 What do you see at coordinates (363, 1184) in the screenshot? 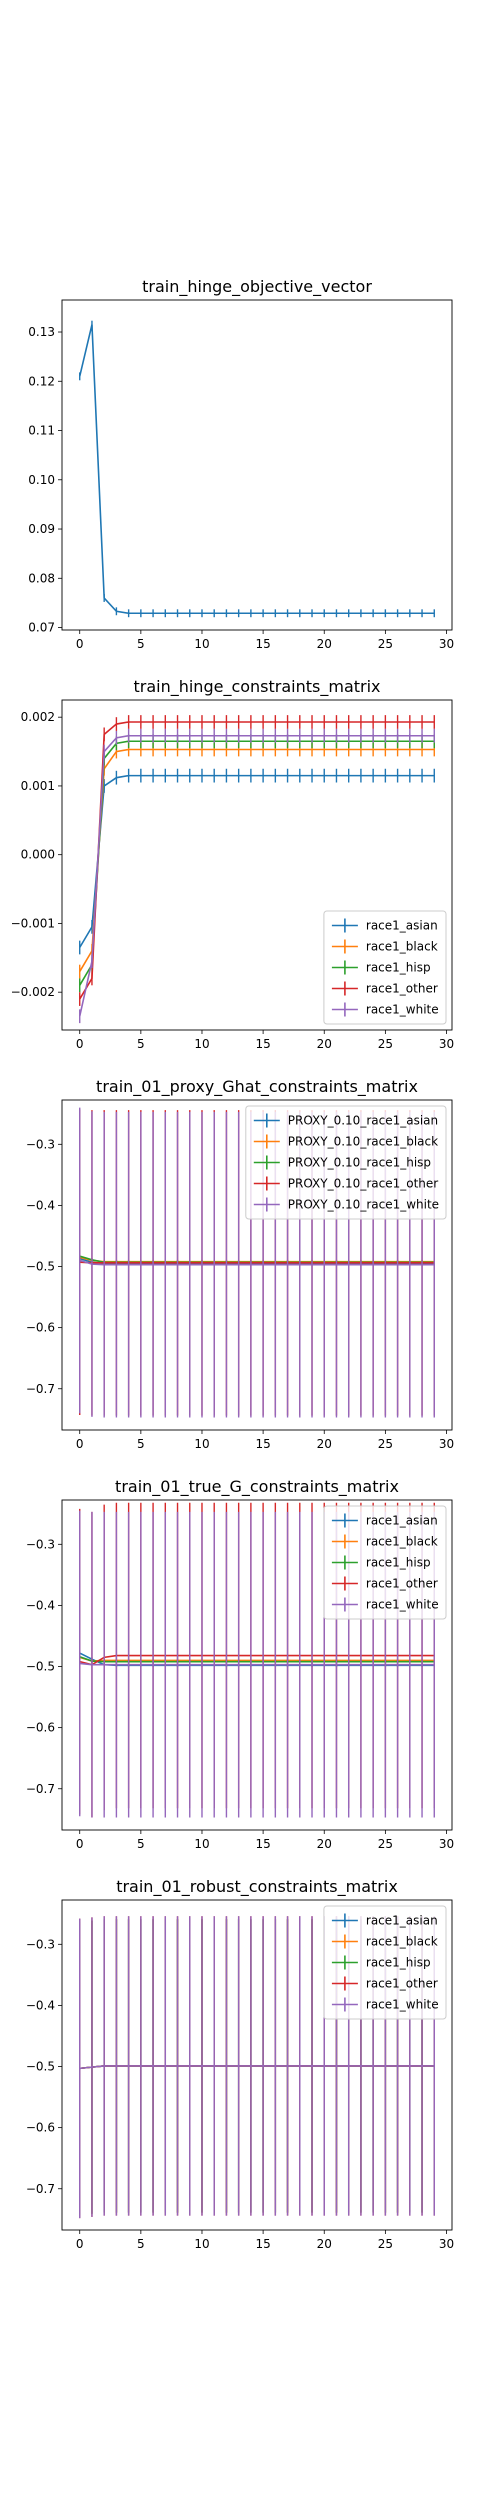
I see `legend-label: PROXY_0.10_race1_other` at bounding box center [363, 1184].